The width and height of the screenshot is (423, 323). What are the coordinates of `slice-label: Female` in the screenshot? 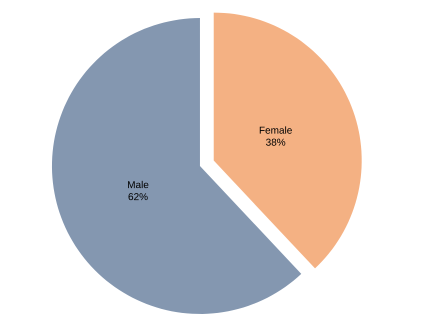 It's located at (276, 130).